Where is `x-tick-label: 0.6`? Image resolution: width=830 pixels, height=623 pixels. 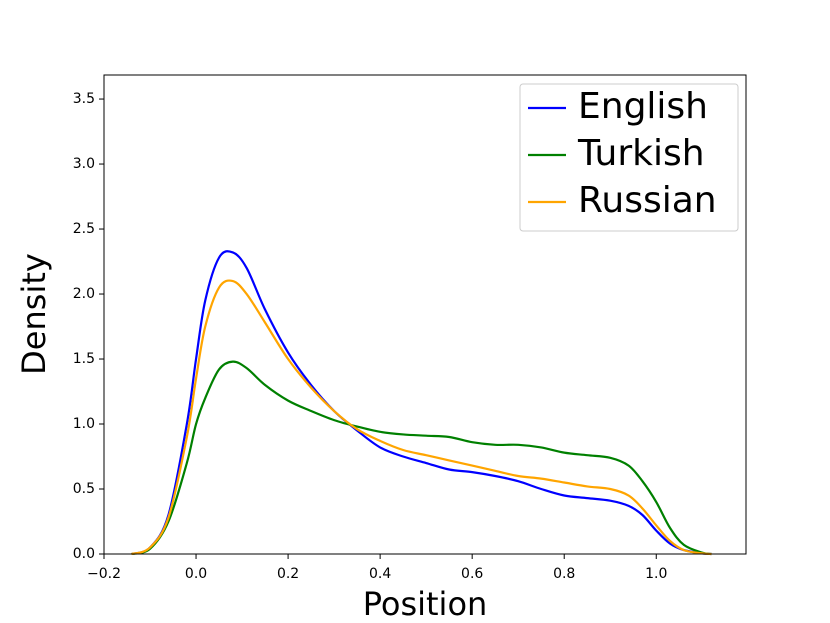
x-tick-label: 0.6 is located at coordinates (472, 574).